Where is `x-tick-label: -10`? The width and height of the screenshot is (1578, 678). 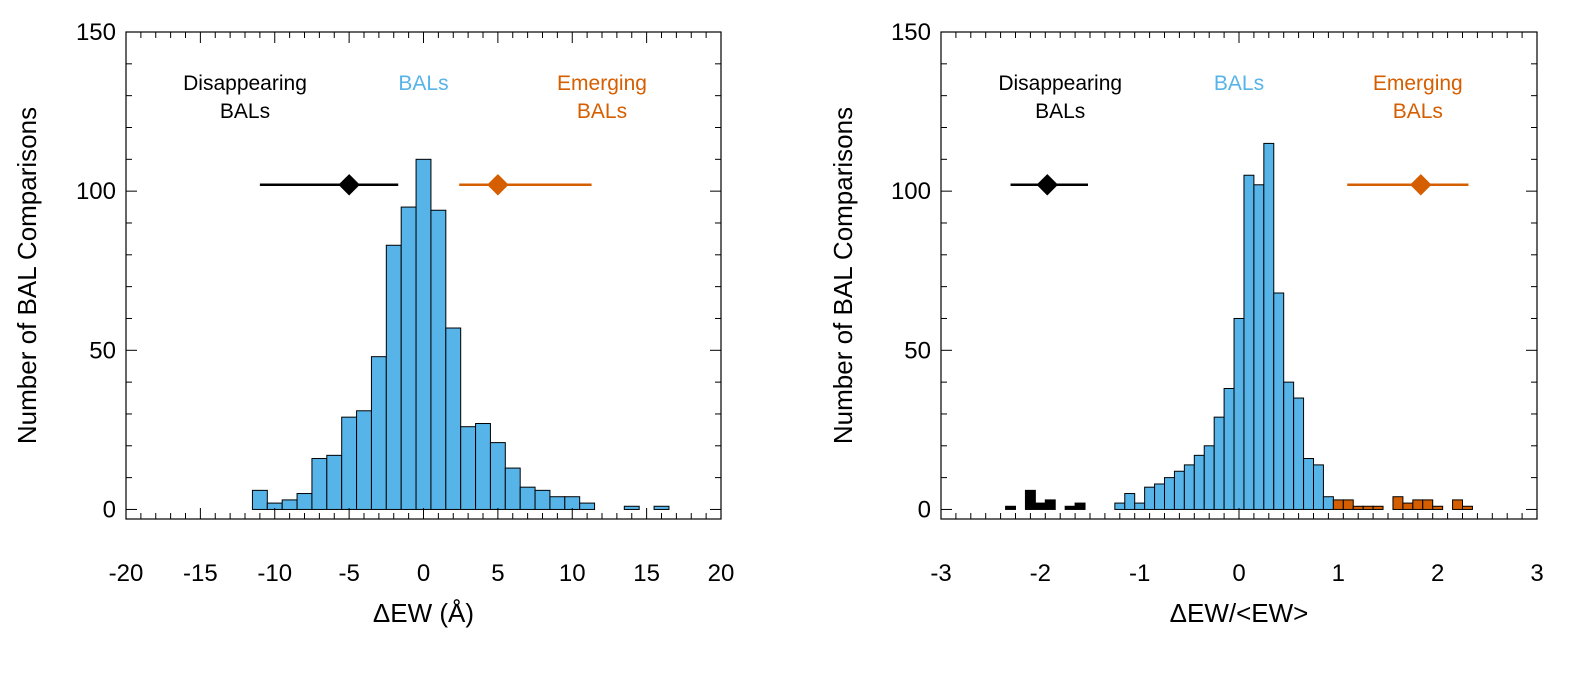
x-tick-label: -10 is located at coordinates (274, 573).